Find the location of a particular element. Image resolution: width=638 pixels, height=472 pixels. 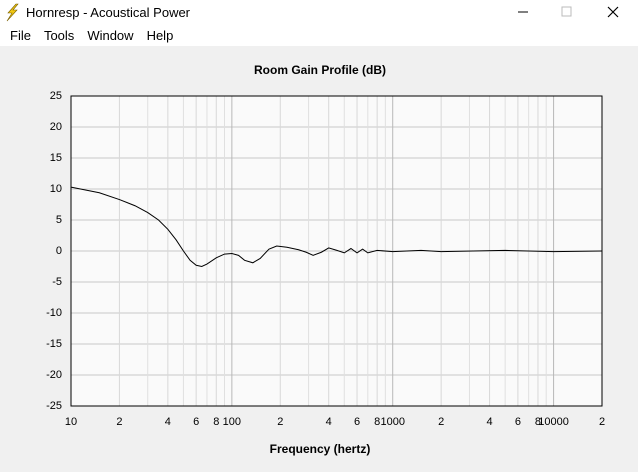

app-icon is located at coordinates (12, 12).